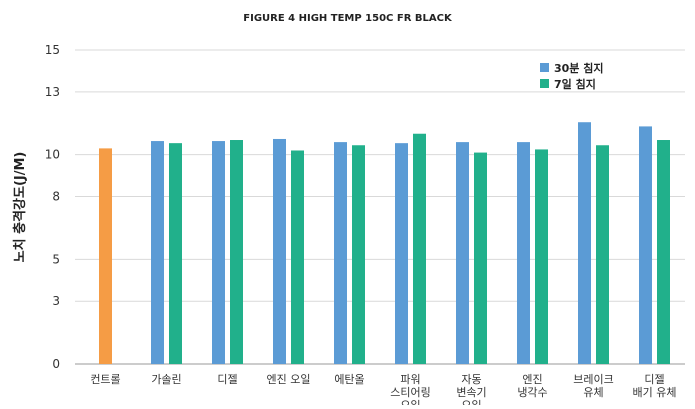  What do you see at coordinates (52, 50) in the screenshot?
I see `y-tick-label: 15` at bounding box center [52, 50].